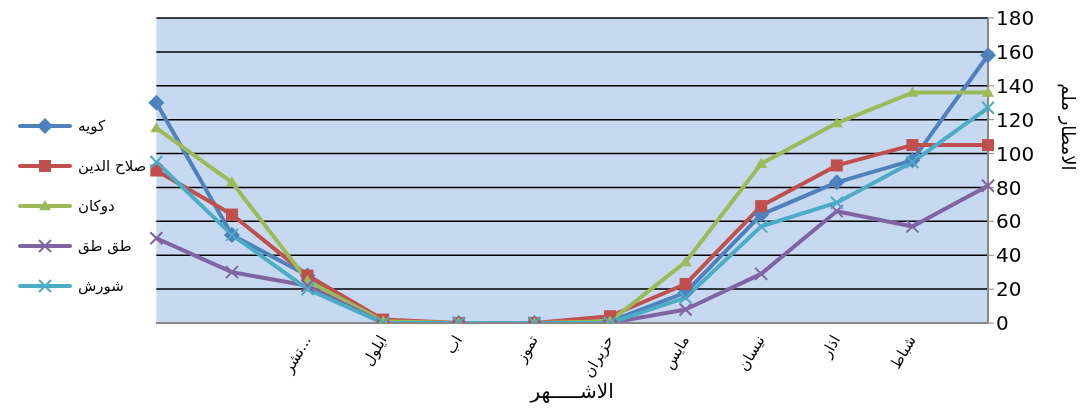 This screenshot has height=409, width=1084. Describe the element at coordinates (903, 352) in the screenshot. I see `x-tick-label: شباط` at that location.